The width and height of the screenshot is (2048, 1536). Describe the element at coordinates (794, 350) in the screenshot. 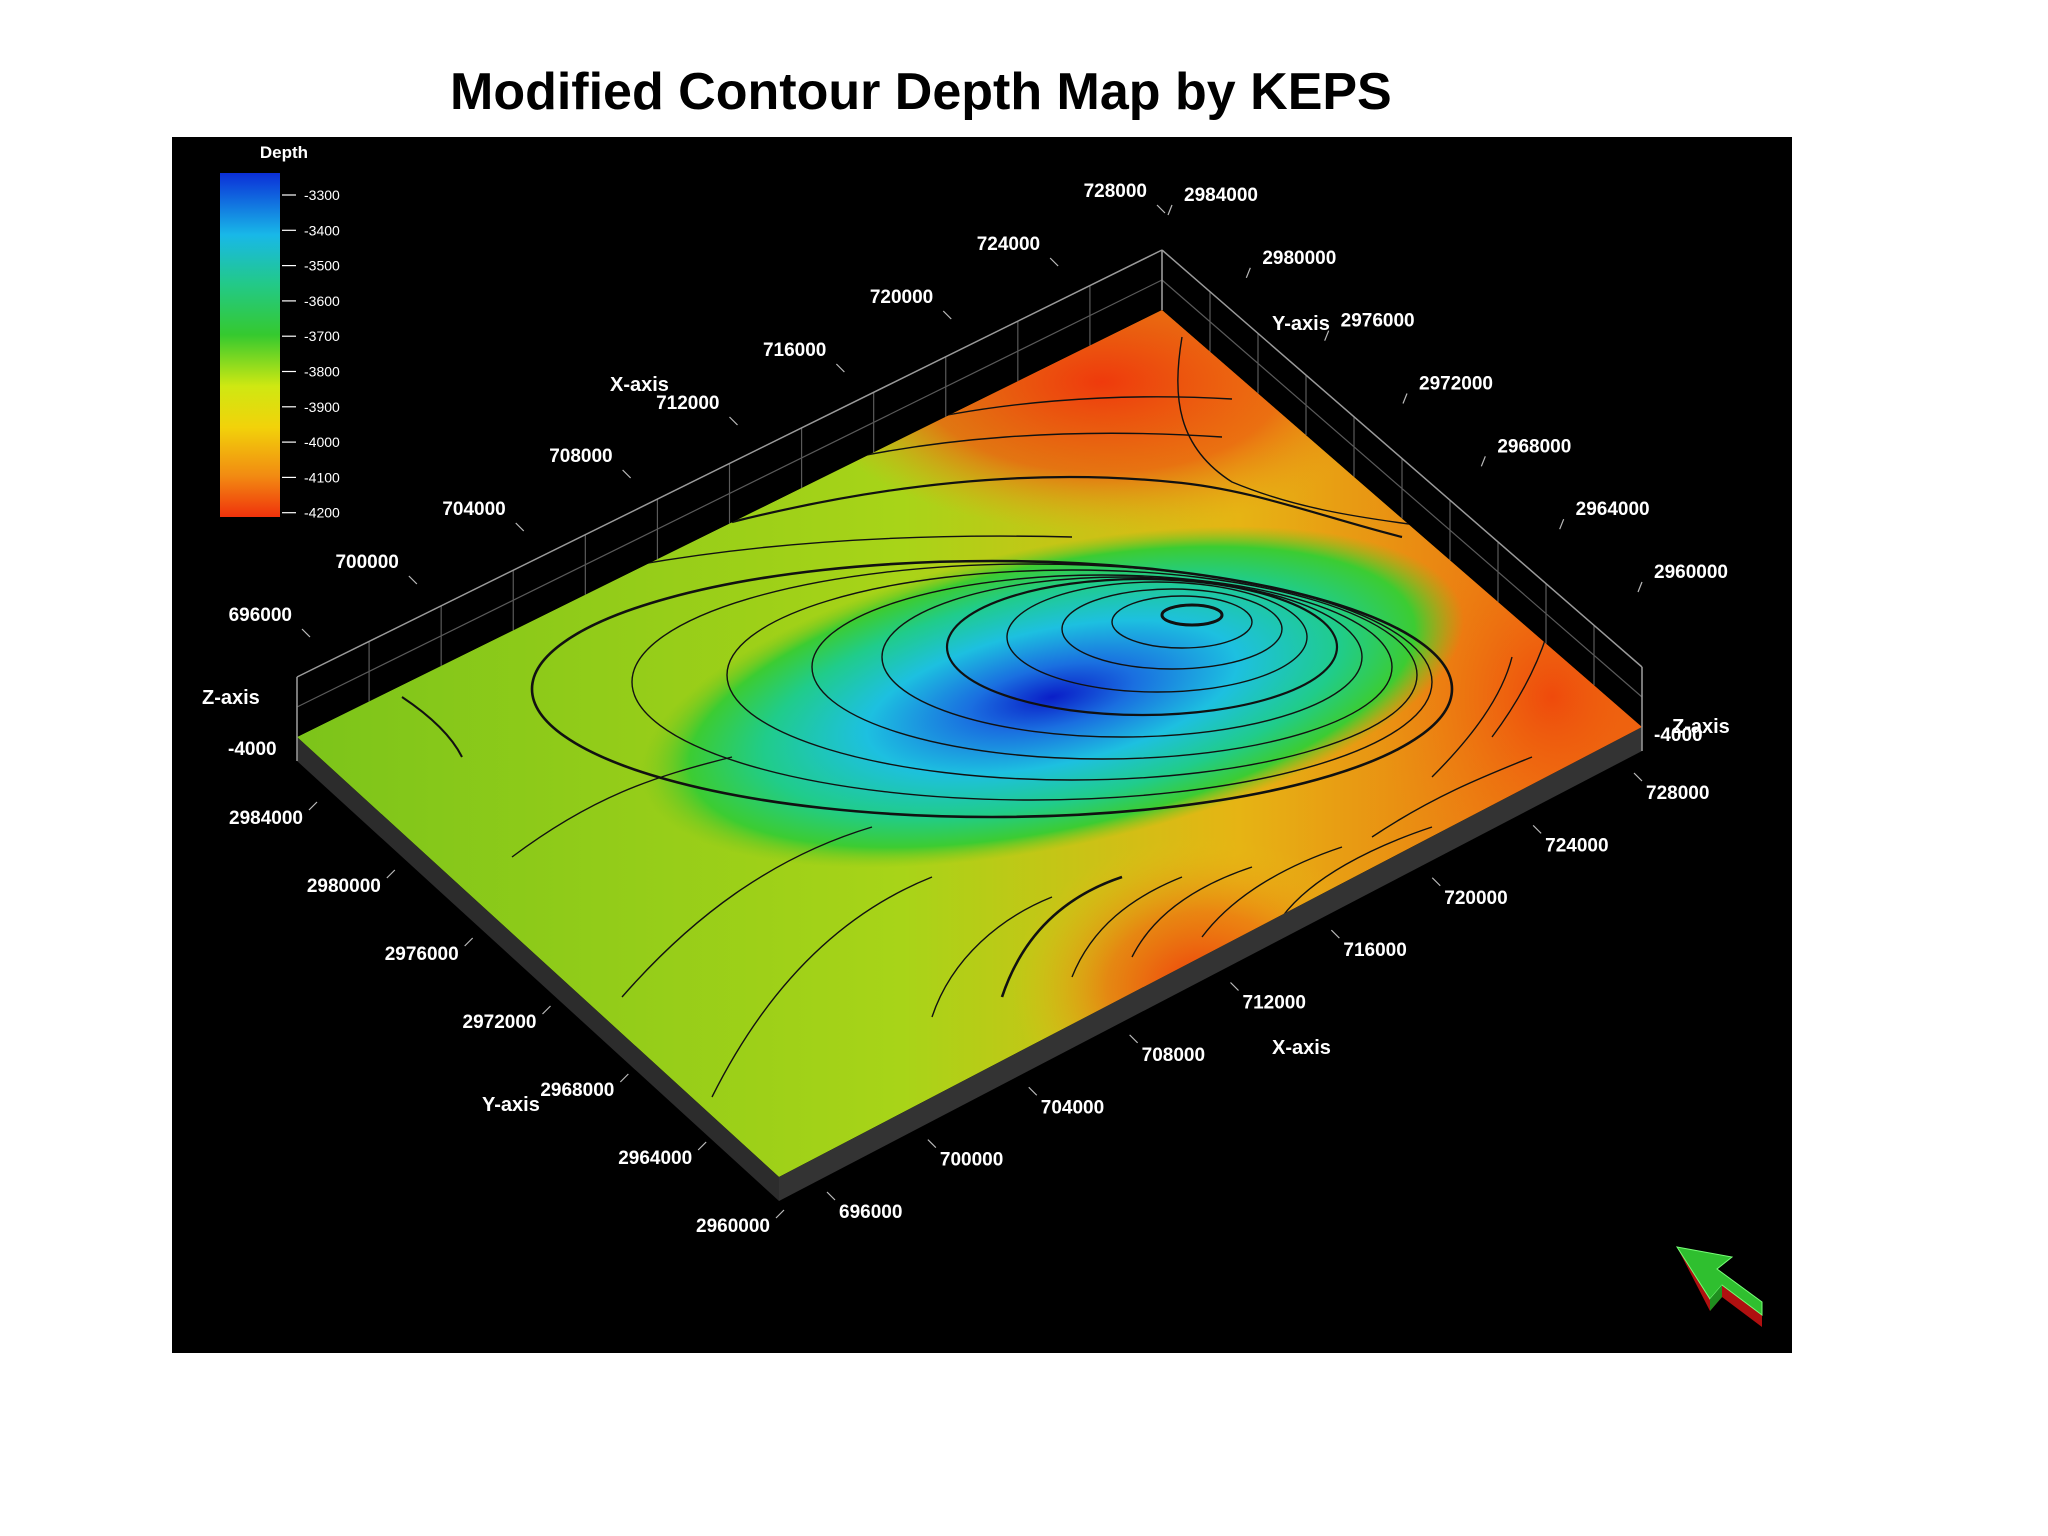

I see `x-tick-label: 716000` at that location.